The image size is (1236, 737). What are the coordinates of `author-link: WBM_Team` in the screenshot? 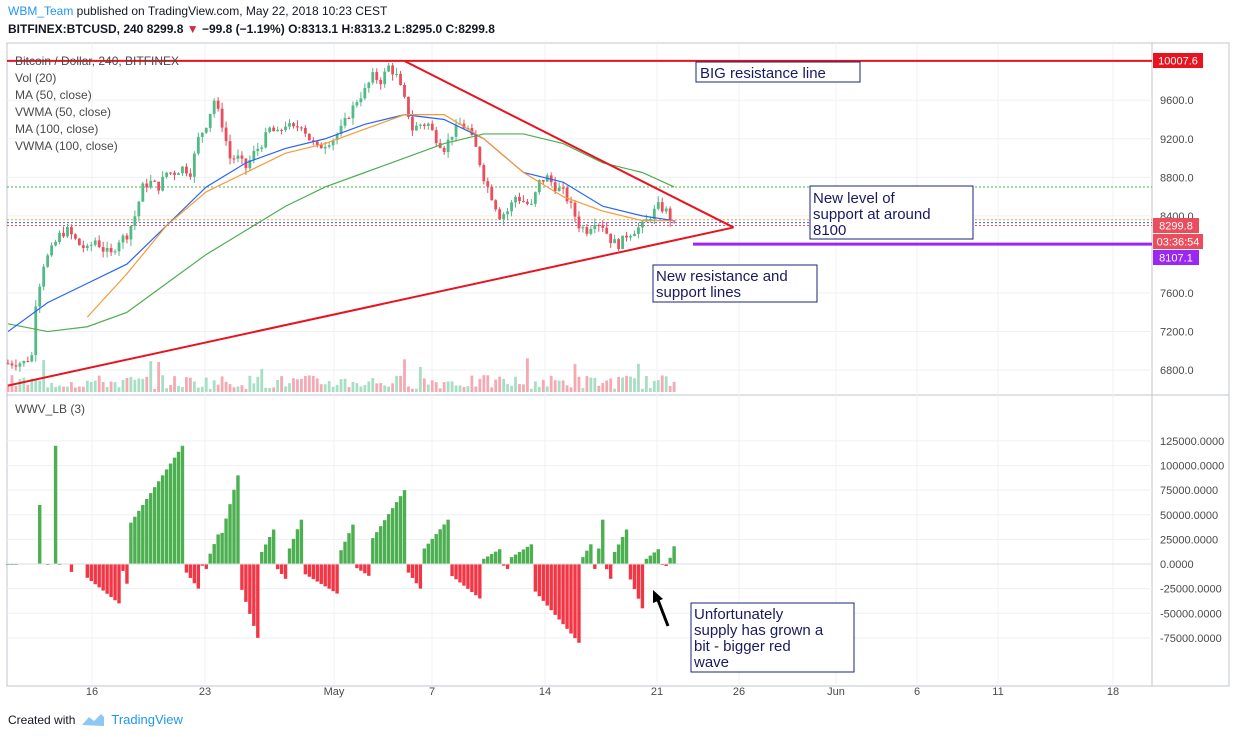 It's located at (41, 11).